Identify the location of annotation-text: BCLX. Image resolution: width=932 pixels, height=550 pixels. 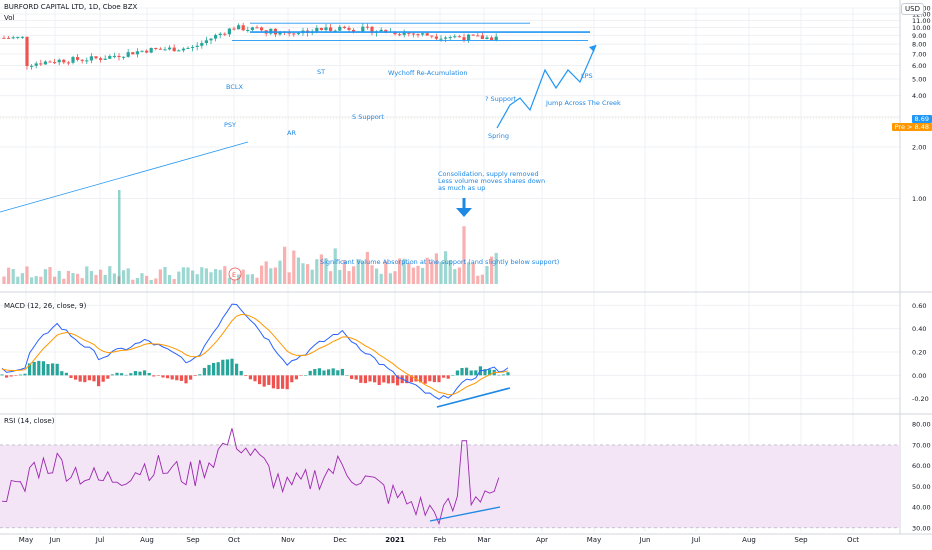
(235, 87).